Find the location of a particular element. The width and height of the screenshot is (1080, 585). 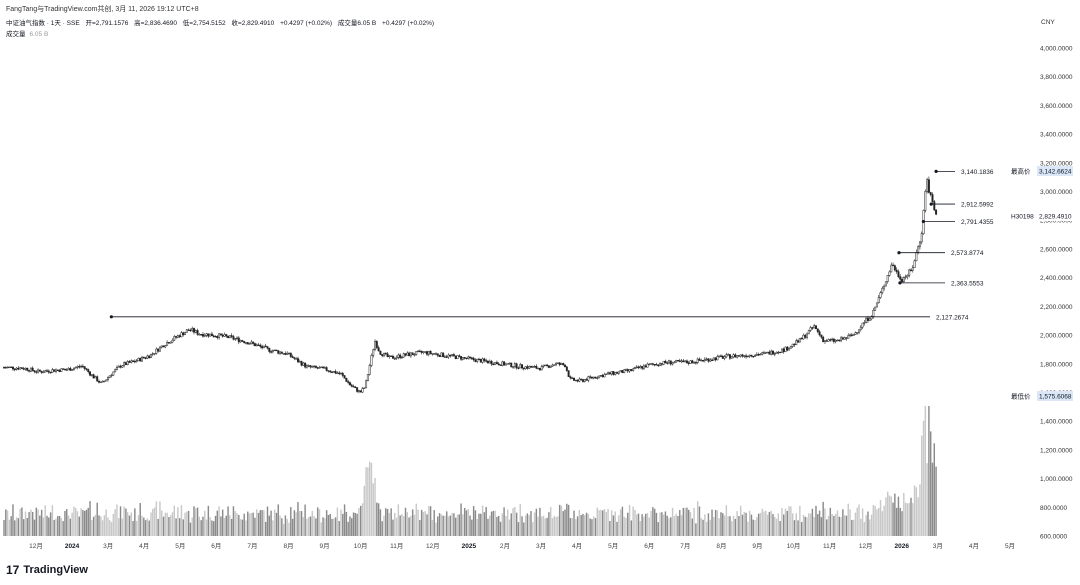

x-tick-label: 10月 is located at coordinates (794, 546).